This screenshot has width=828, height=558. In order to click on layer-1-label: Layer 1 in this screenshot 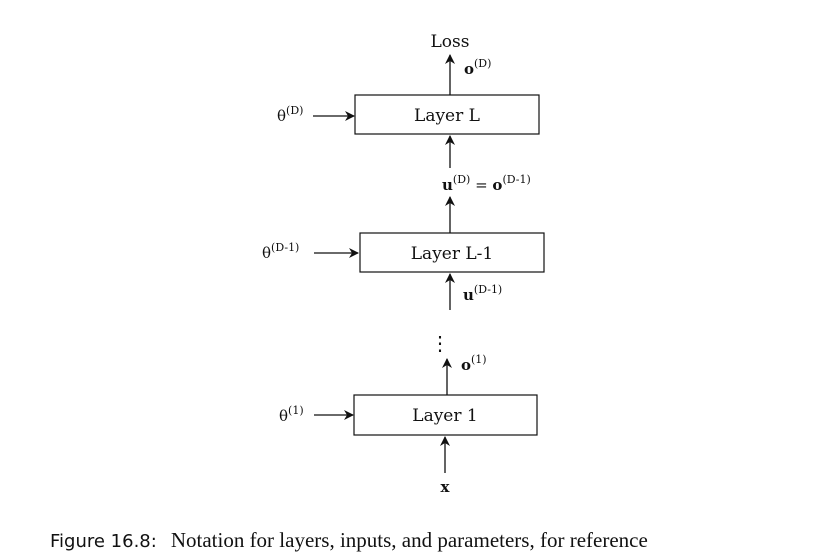, I will do `click(444, 416)`.